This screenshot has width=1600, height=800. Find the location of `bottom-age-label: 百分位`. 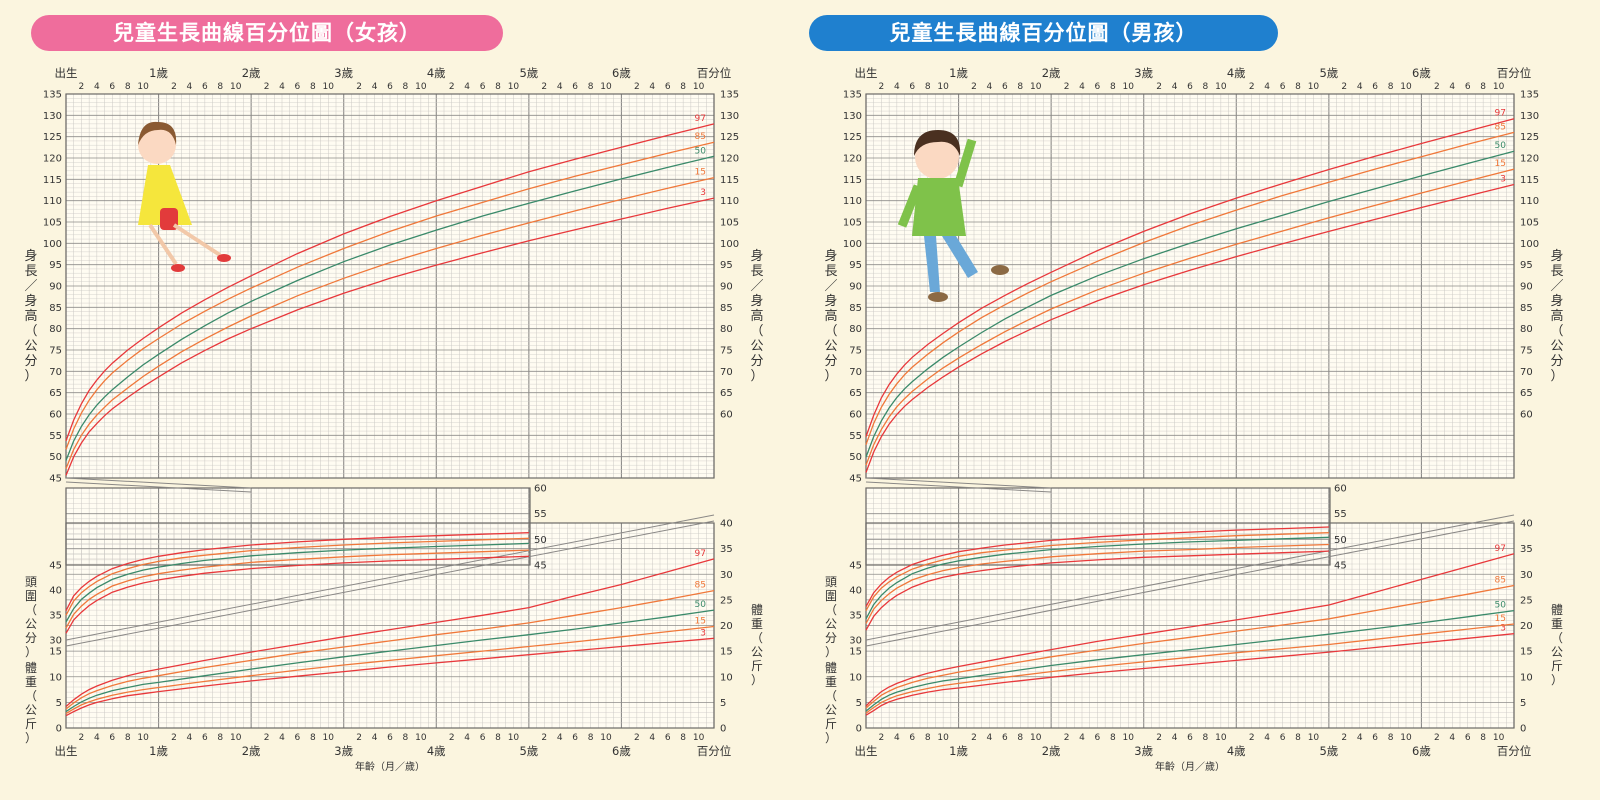

bottom-age-label: 百分位 is located at coordinates (714, 751).